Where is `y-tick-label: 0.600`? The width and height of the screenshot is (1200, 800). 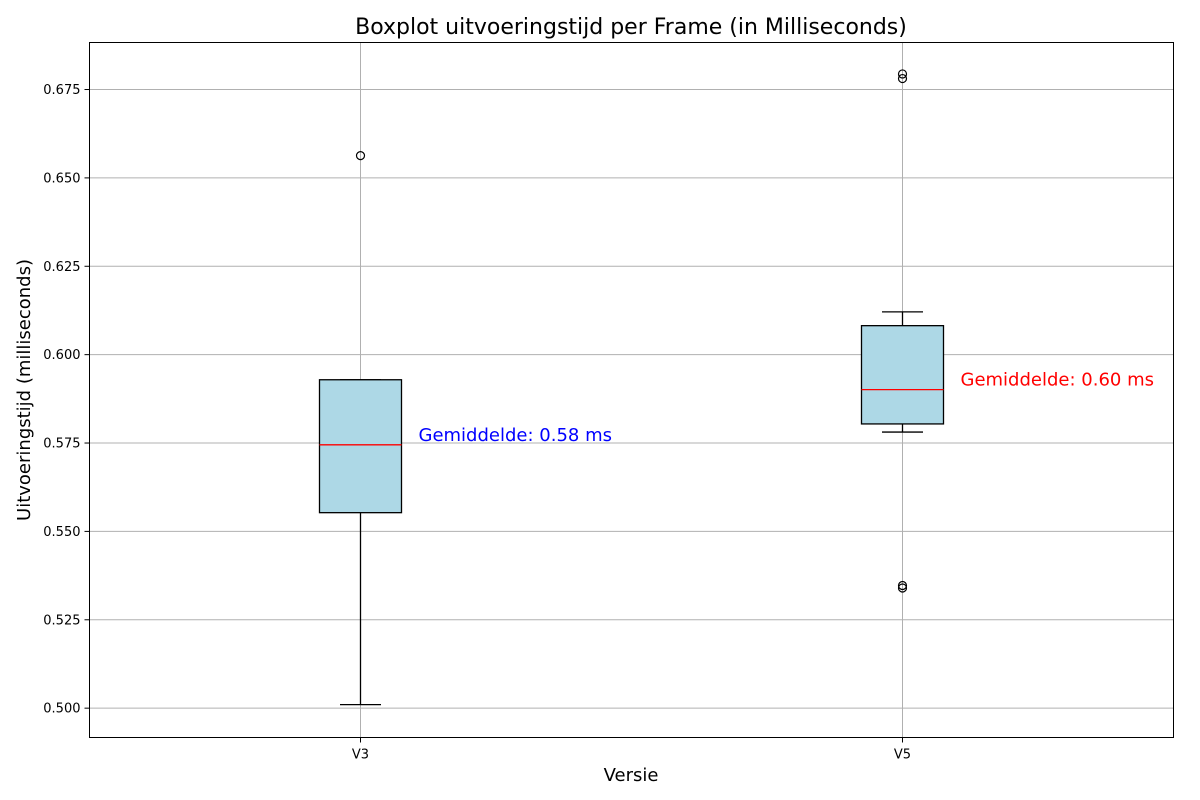
y-tick-label: 0.600 is located at coordinates (61, 355).